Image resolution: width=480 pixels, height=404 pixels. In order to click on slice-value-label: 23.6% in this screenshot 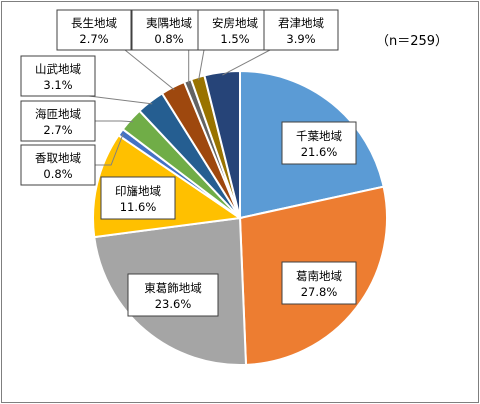, I will do `click(173, 304)`.